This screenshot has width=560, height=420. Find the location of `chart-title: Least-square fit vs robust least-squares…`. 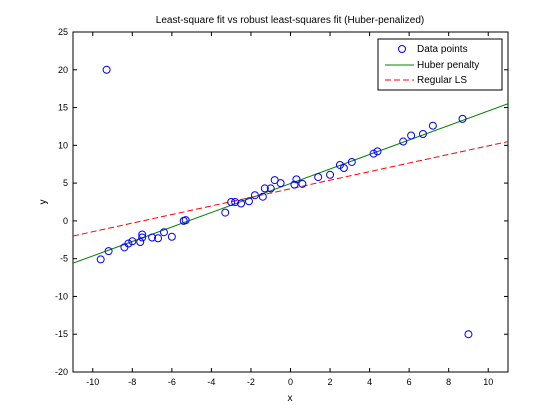

chart-title: Least-square fit vs robust least-squares… is located at coordinates (290, 20).